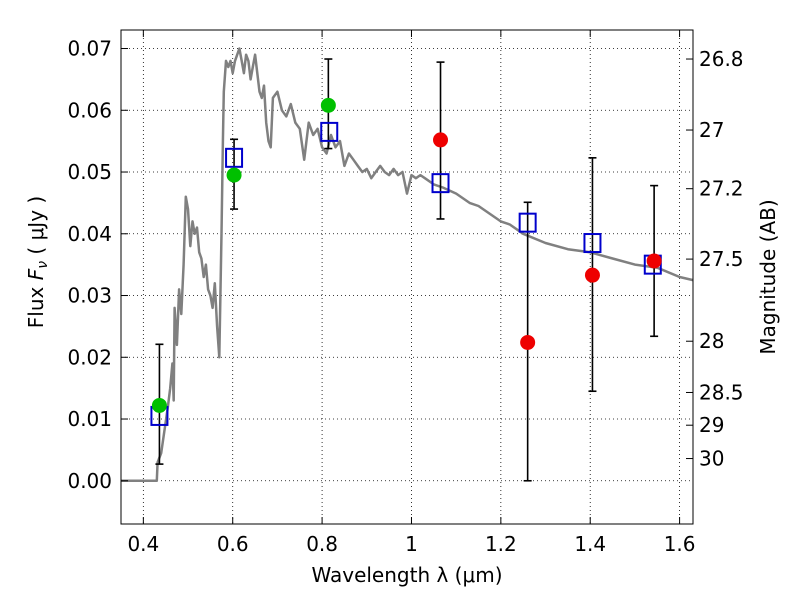 The image size is (800, 604). I want to click on y-tick-label: 0.04, so click(89, 234).